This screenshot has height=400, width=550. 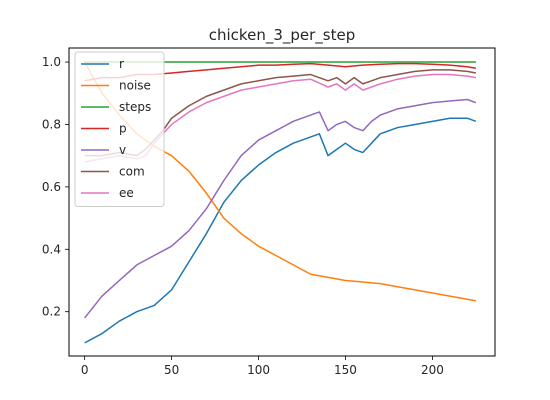 What do you see at coordinates (258, 370) in the screenshot?
I see `x-tick-label: 100` at bounding box center [258, 370].